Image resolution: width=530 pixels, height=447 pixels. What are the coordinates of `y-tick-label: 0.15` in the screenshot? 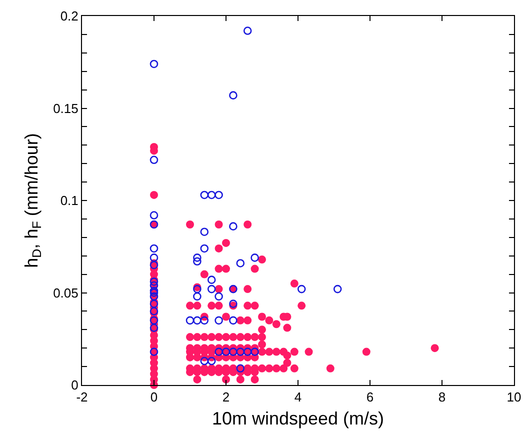 It's located at (65, 108).